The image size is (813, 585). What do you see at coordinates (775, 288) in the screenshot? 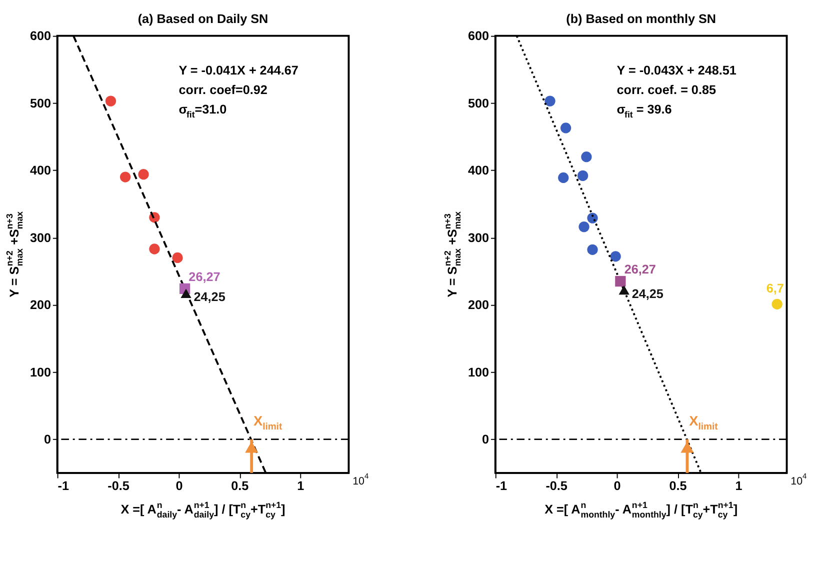
I see `series-label: 6,7` at bounding box center [775, 288].